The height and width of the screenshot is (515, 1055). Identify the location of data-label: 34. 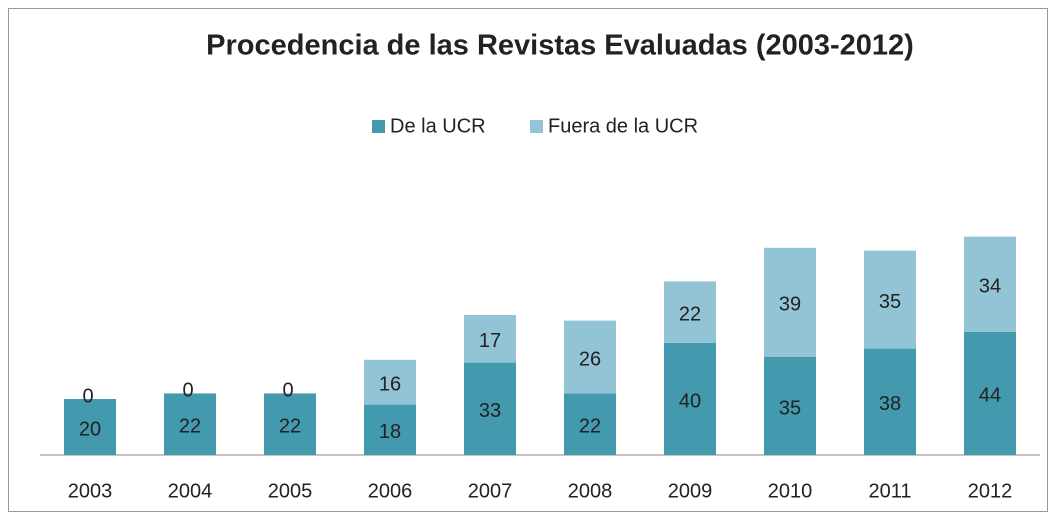
(990, 286).